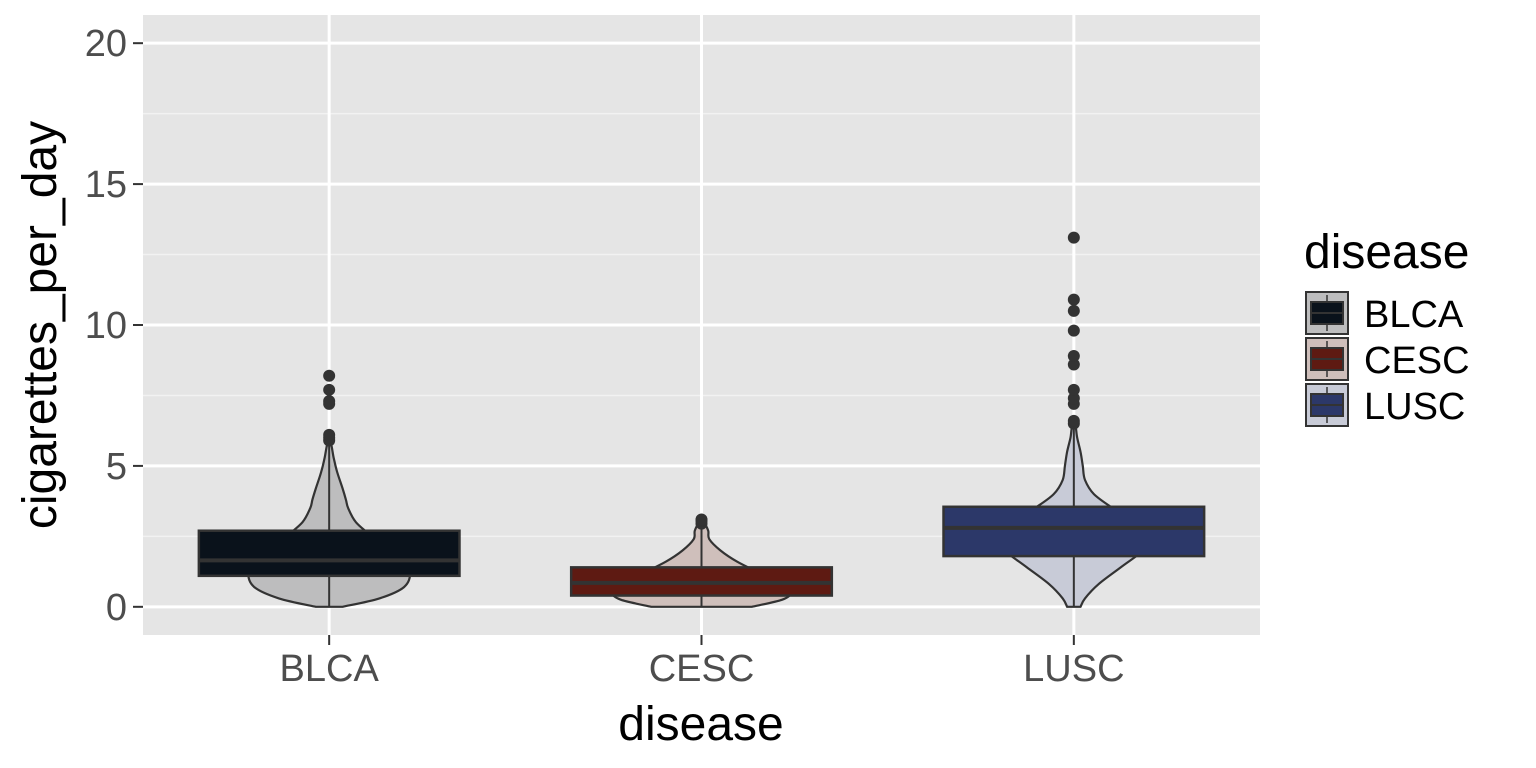 This screenshot has width=1536, height=768. I want to click on y-tick-label: 10, so click(106, 326).